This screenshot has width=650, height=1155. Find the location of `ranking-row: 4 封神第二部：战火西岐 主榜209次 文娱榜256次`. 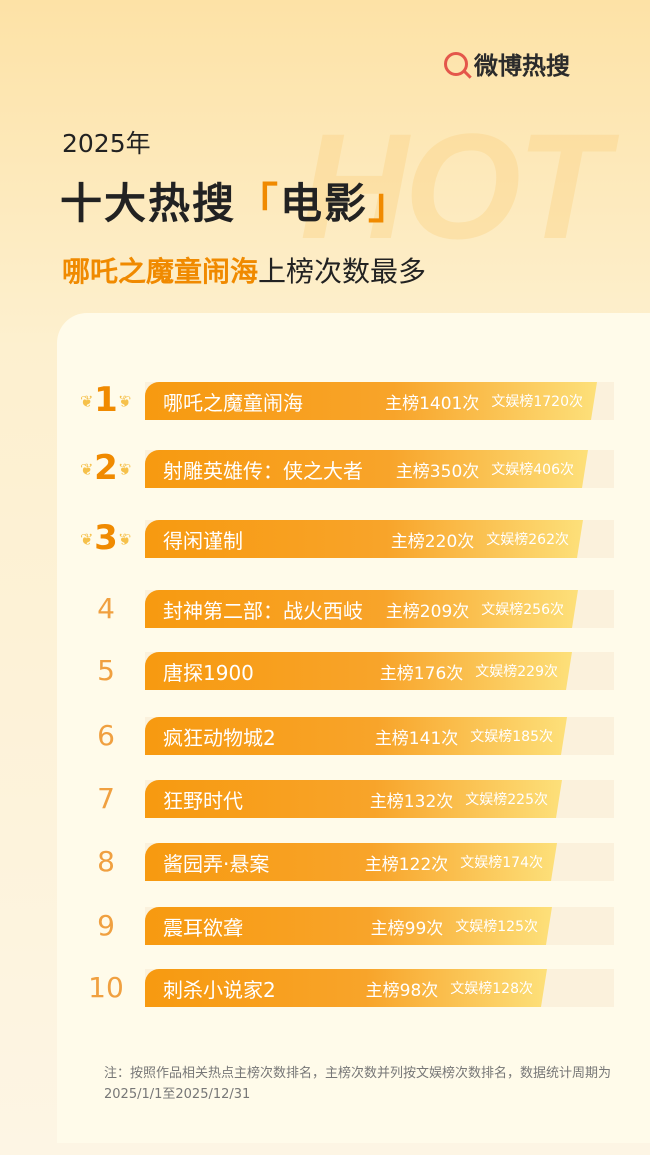

ranking-row: 4 封神第二部：战火西岐 主榜209次 文娱榜256次 is located at coordinates (325, 609).